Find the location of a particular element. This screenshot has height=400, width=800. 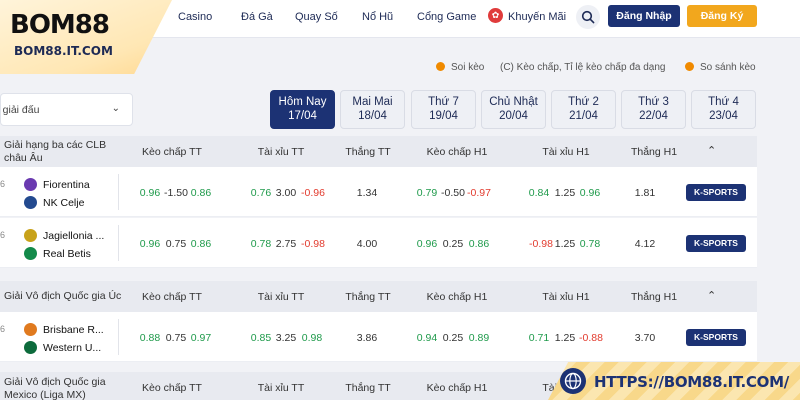

league-select: Tất cả giải đấu ⌄ is located at coordinates (66, 109).